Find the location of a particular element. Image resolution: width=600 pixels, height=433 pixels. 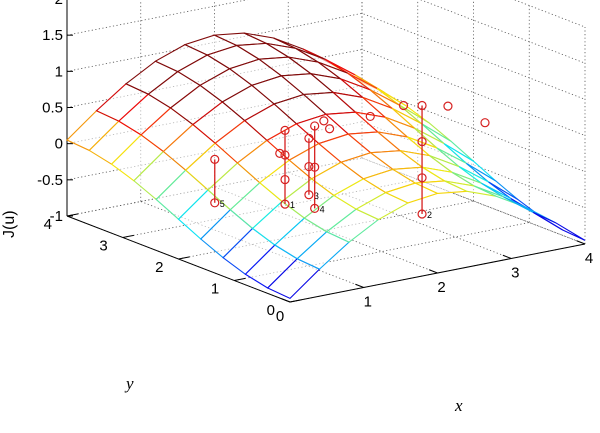

y-tick-label: 2 is located at coordinates (159, 267).